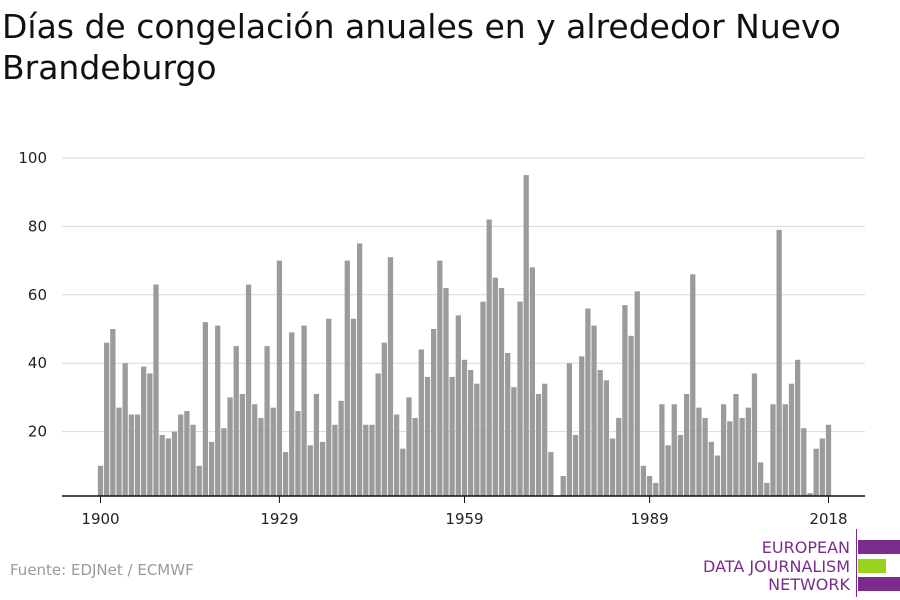 The height and width of the screenshot is (600, 900). Describe the element at coordinates (341, 448) in the screenshot. I see `bar-1939` at that location.